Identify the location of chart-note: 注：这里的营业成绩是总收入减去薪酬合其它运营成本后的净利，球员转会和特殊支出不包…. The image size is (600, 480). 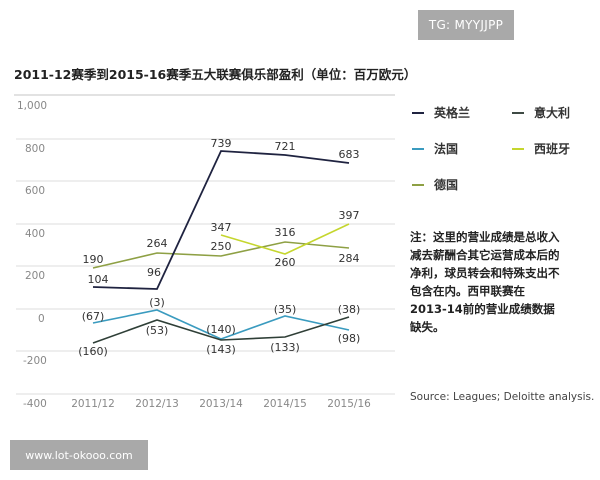
(485, 282).